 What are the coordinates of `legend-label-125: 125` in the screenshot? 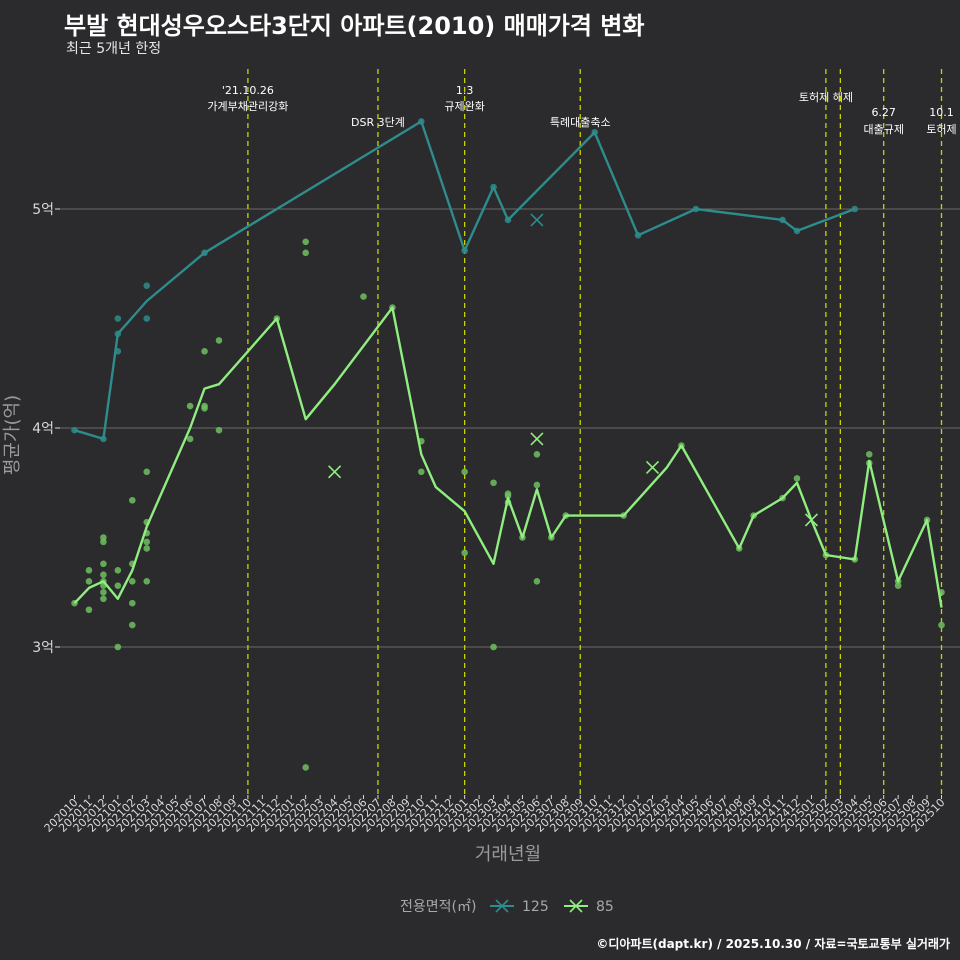 It's located at (535, 907).